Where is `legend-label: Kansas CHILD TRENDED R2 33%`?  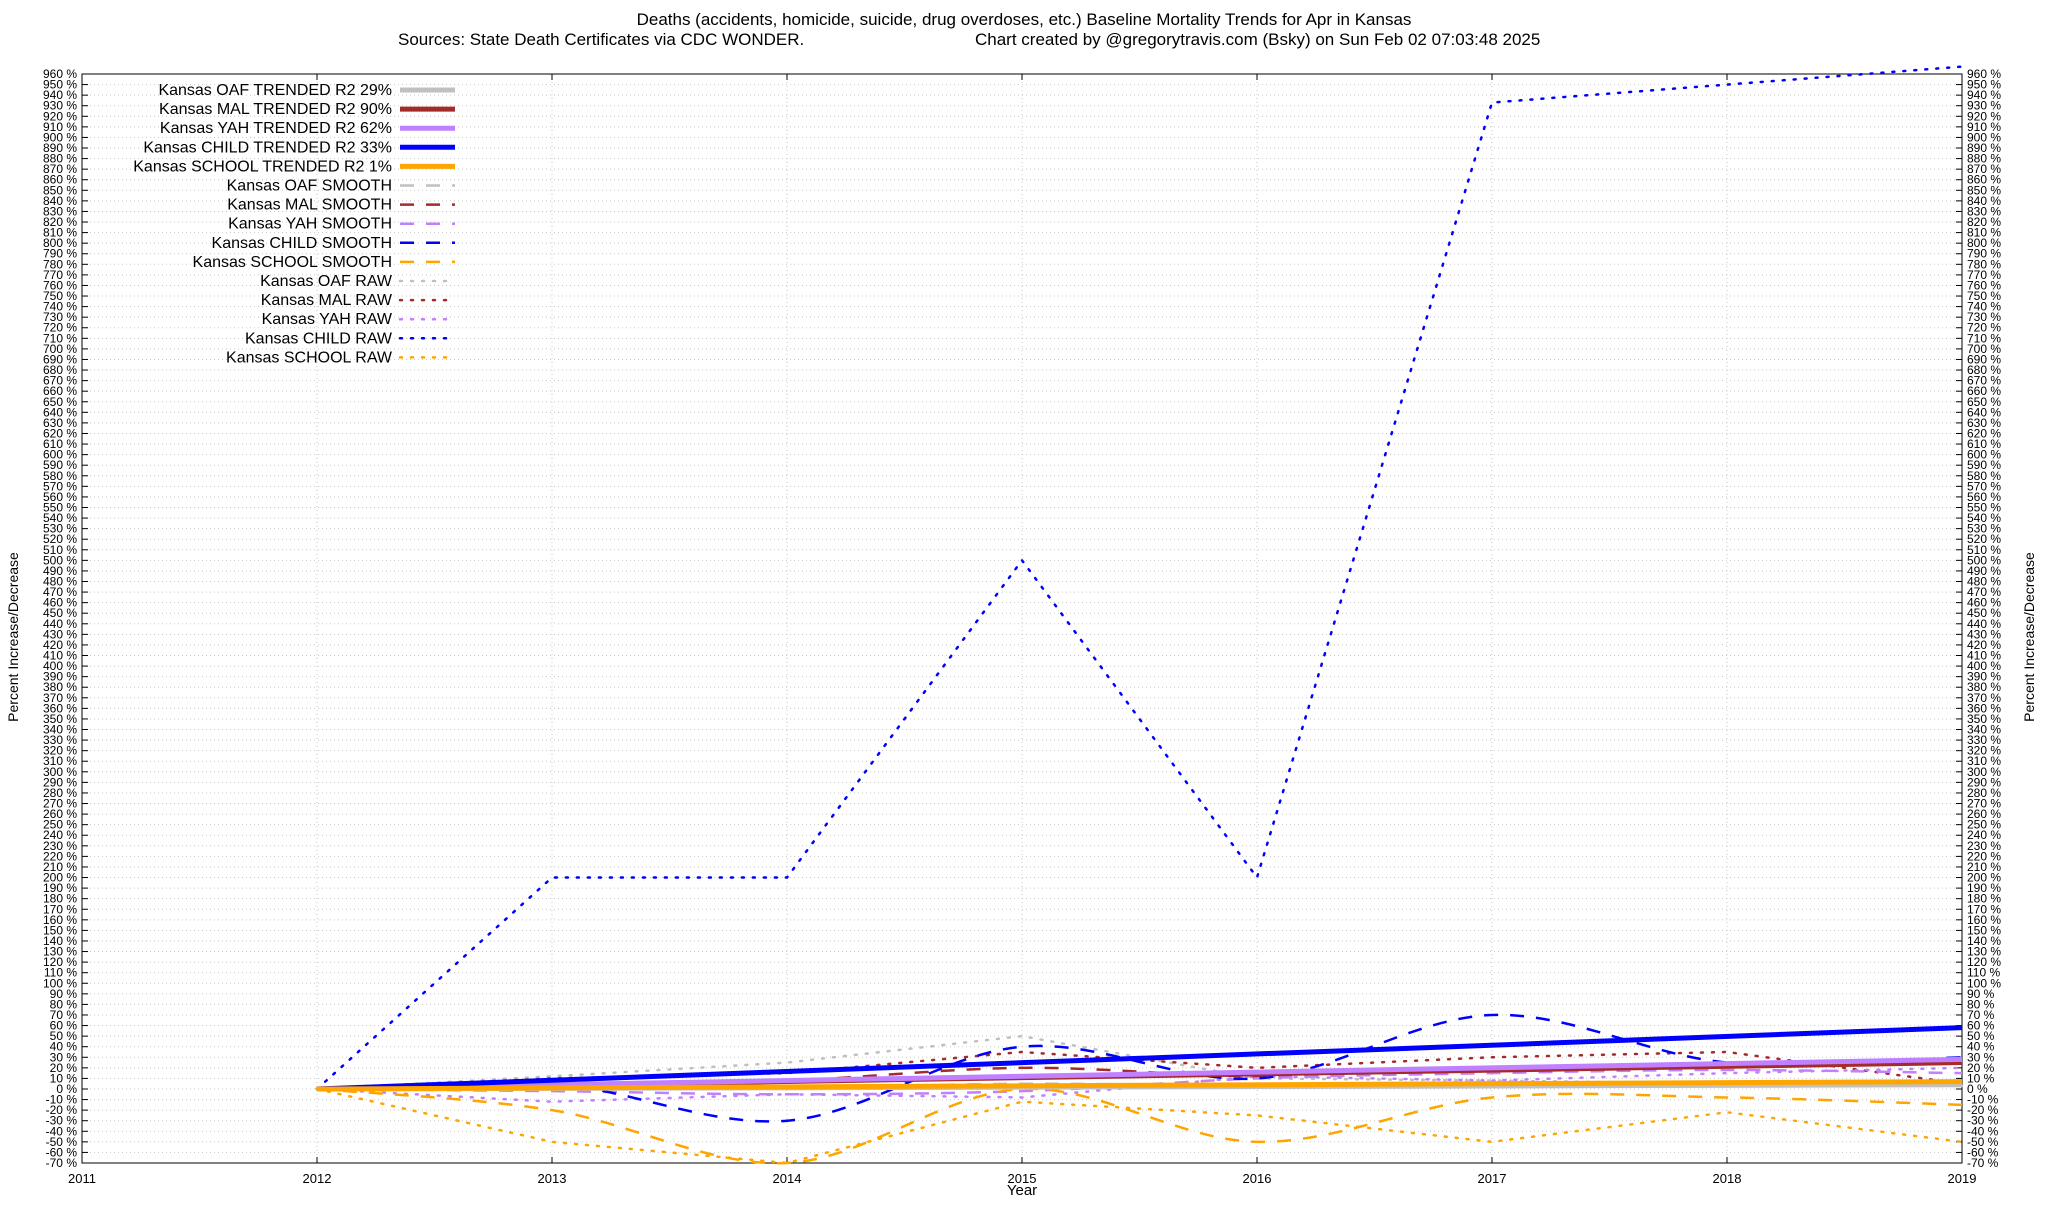
legend-label: Kansas CHILD TRENDED R2 33% is located at coordinates (267, 147).